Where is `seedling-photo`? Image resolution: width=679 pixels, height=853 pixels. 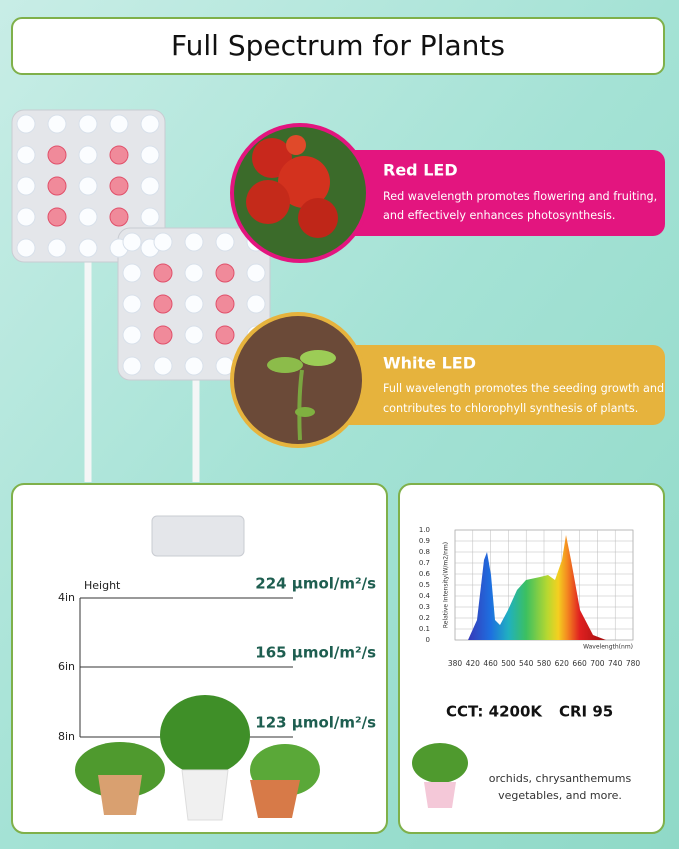 seedling-photo is located at coordinates (298, 380).